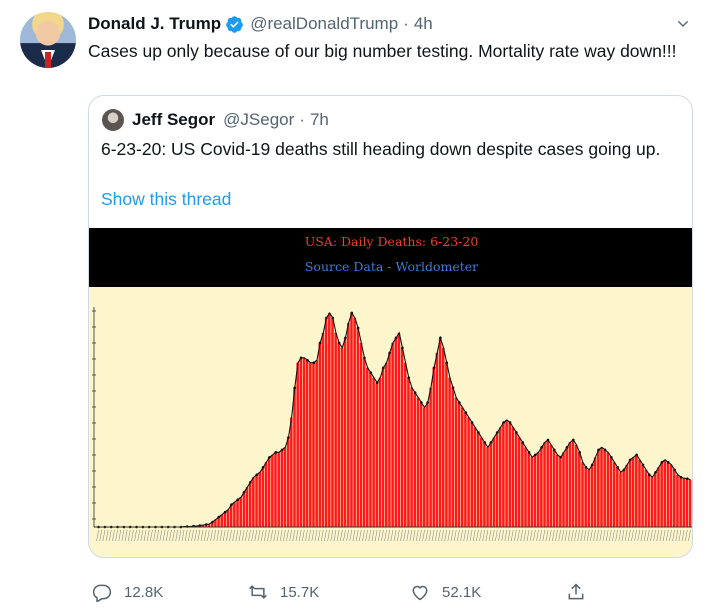  I want to click on quoted-author-name: Jeff Segor, so click(174, 119).